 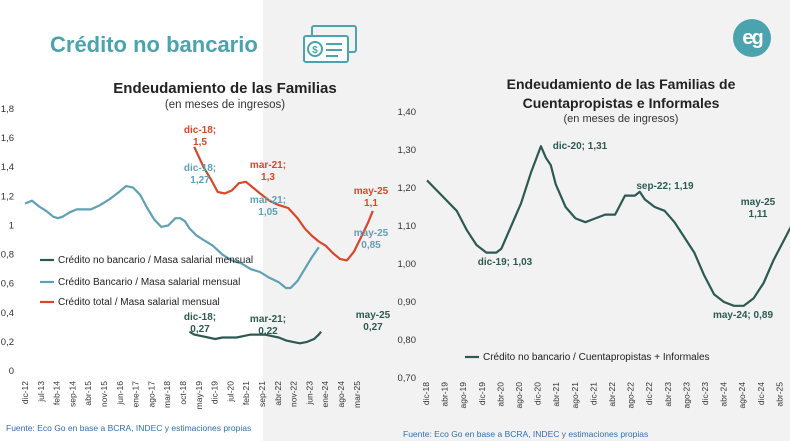 What do you see at coordinates (580, 146) in the screenshot?
I see `data-label: dic-20; 1,31` at bounding box center [580, 146].